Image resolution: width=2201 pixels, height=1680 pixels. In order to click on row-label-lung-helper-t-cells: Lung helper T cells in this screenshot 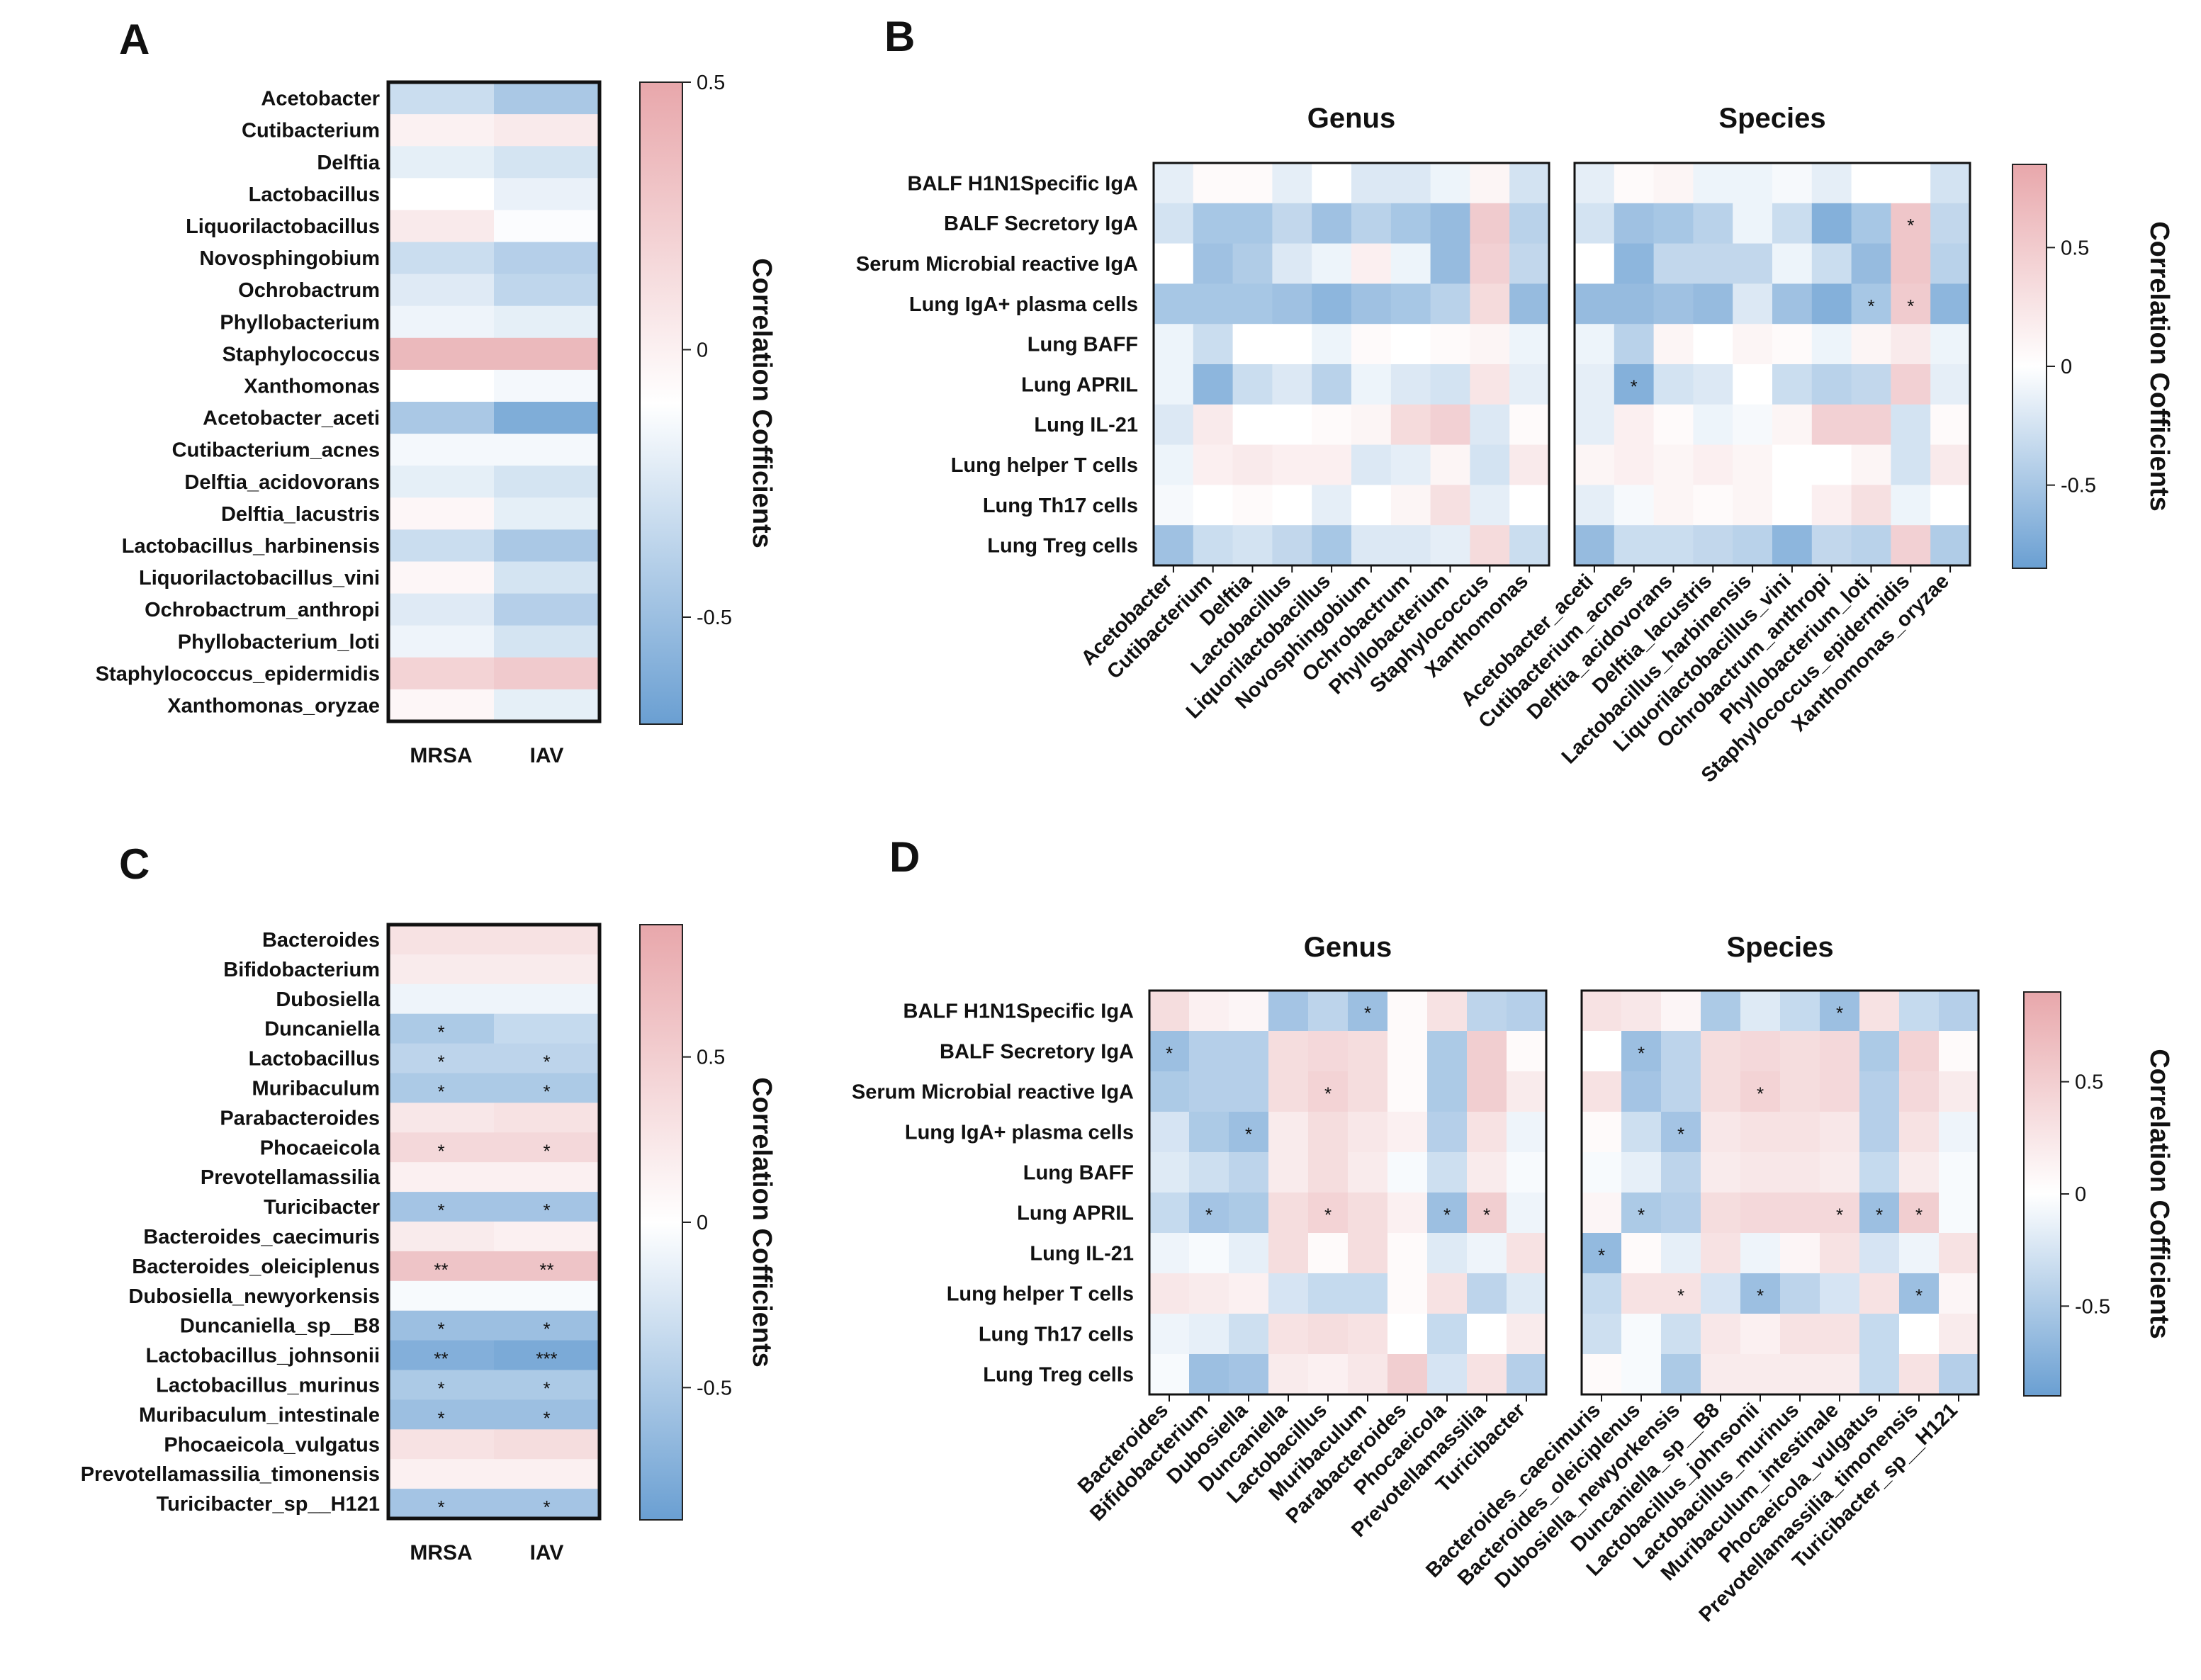, I will do `click(1044, 466)`.